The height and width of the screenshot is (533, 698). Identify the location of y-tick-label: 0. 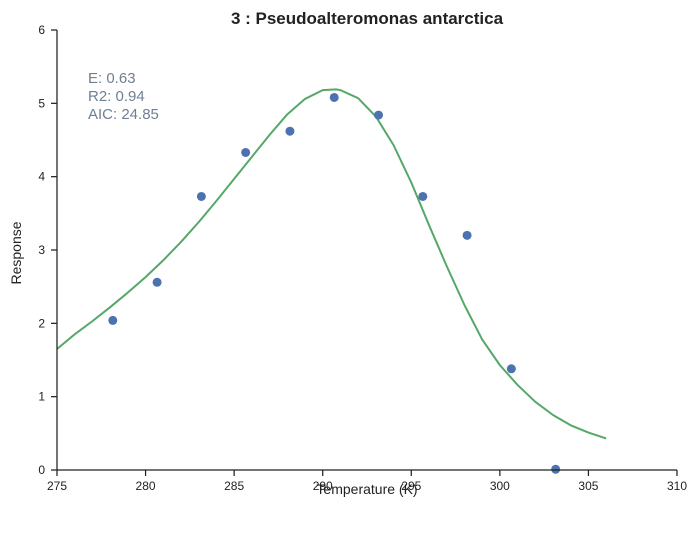
(41, 470).